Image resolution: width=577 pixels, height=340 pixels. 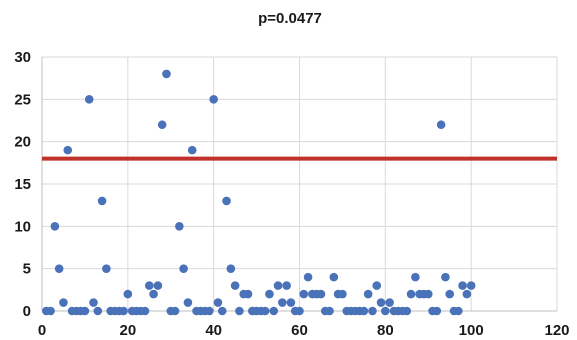 What do you see at coordinates (22, 142) in the screenshot?
I see `y-tick-label: 20` at bounding box center [22, 142].